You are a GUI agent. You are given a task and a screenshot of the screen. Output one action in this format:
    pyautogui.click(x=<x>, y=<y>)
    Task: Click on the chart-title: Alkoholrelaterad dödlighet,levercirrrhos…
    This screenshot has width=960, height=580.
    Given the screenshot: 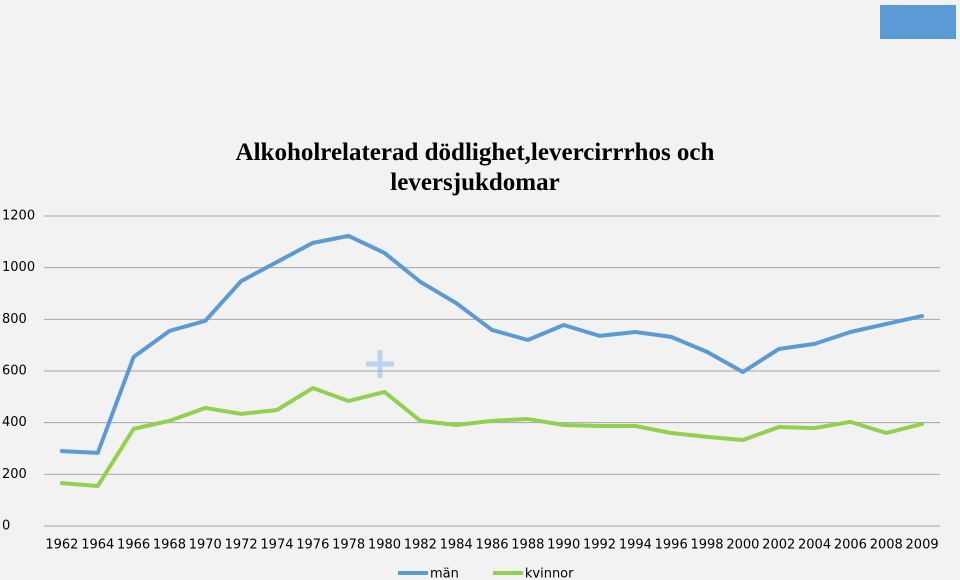 What is the action you would take?
    pyautogui.click(x=475, y=167)
    